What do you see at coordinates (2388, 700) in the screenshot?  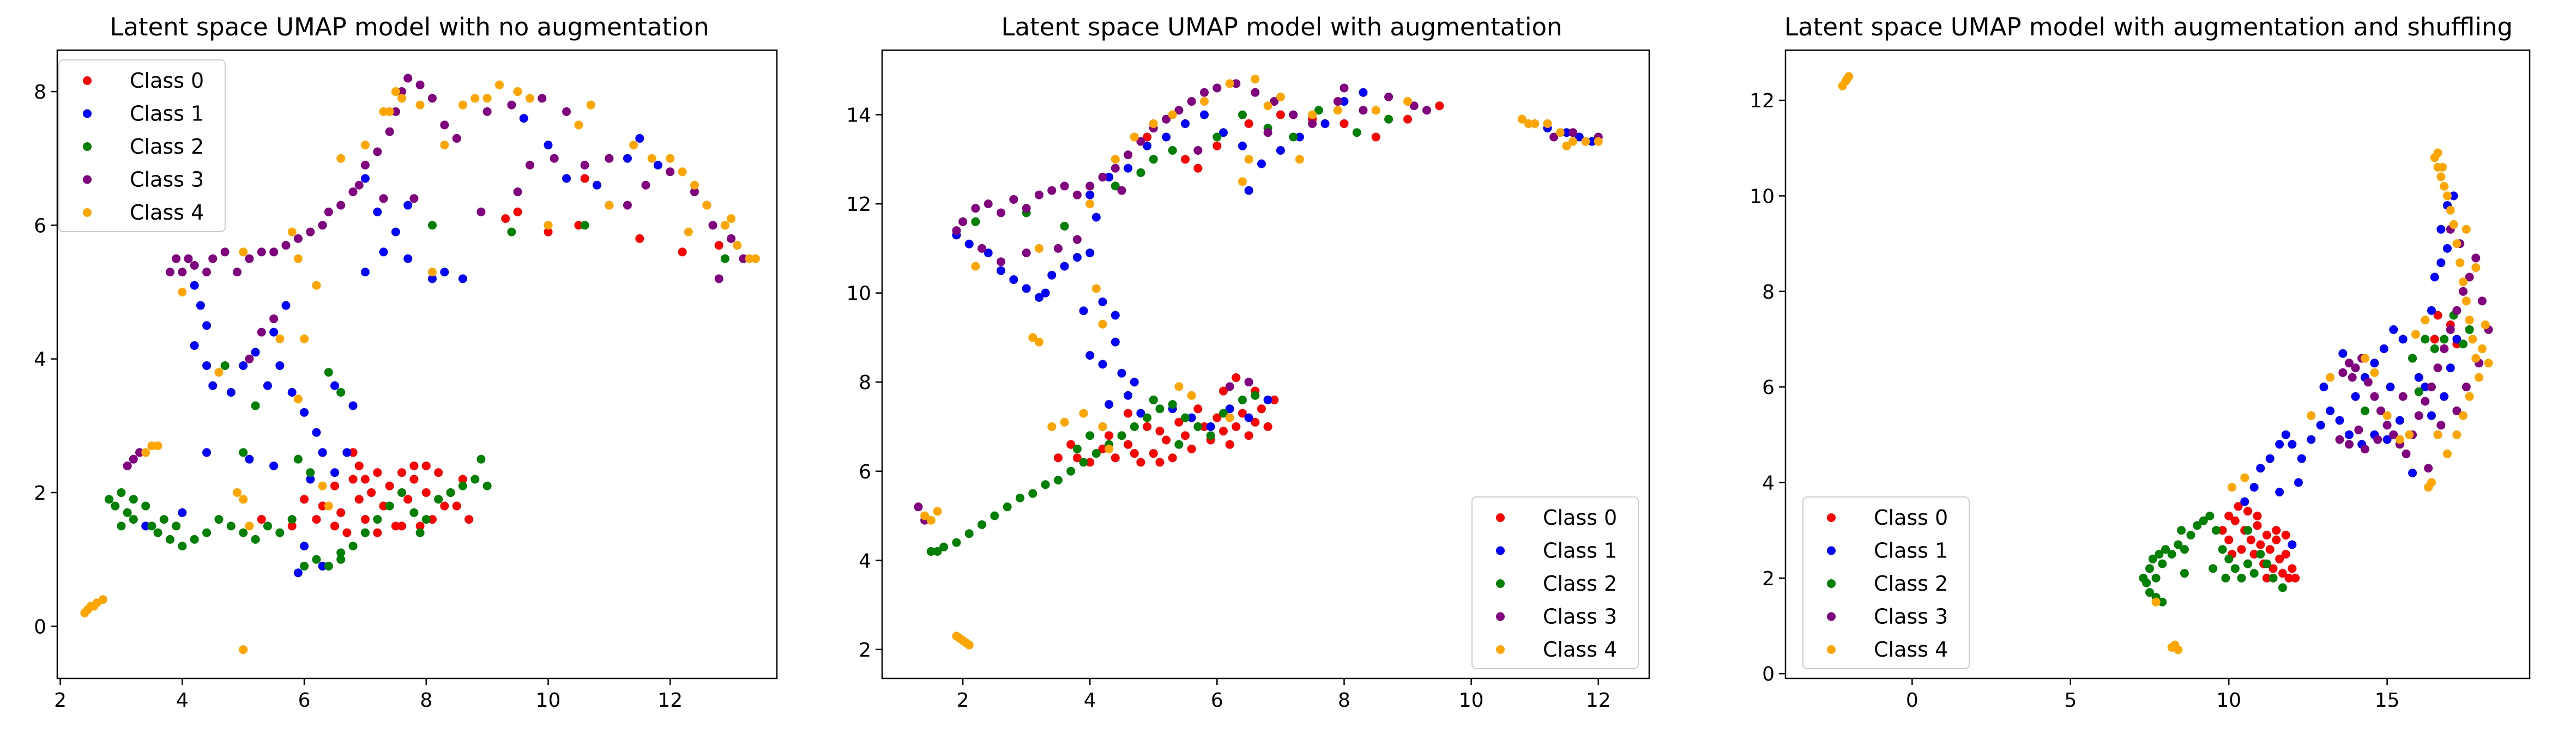 I see `x-tick-label: 15` at bounding box center [2388, 700].